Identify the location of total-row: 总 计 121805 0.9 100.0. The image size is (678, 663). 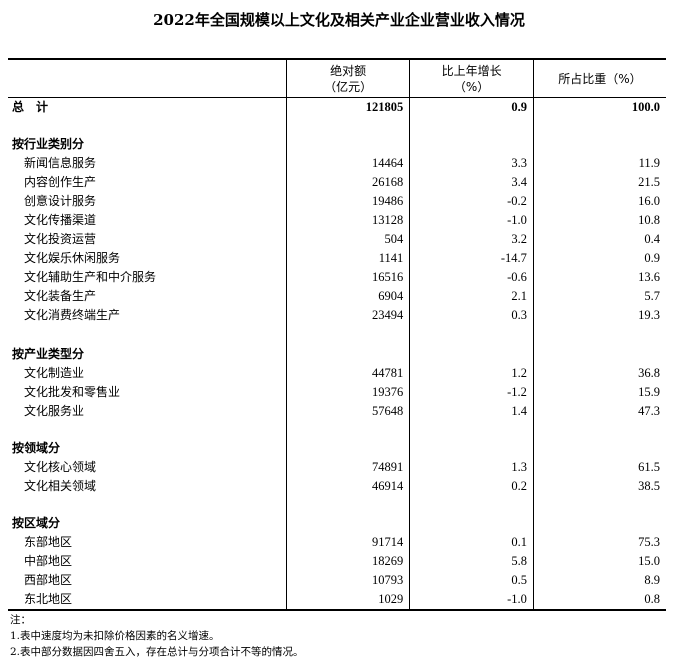
(337, 107).